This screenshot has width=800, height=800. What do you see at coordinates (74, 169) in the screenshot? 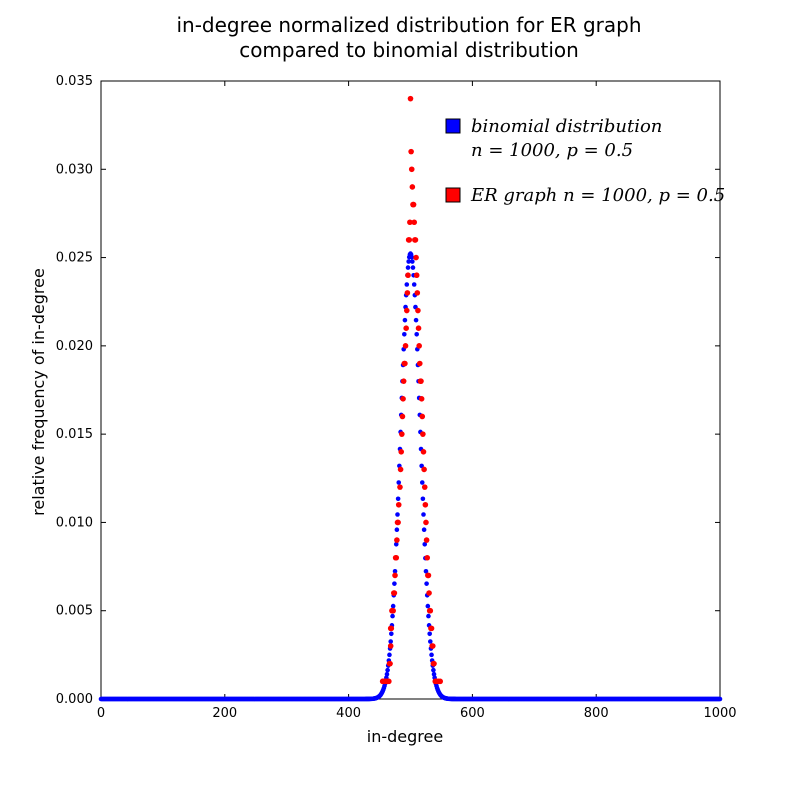
I see `y-tick-label: 0.030` at bounding box center [74, 169].